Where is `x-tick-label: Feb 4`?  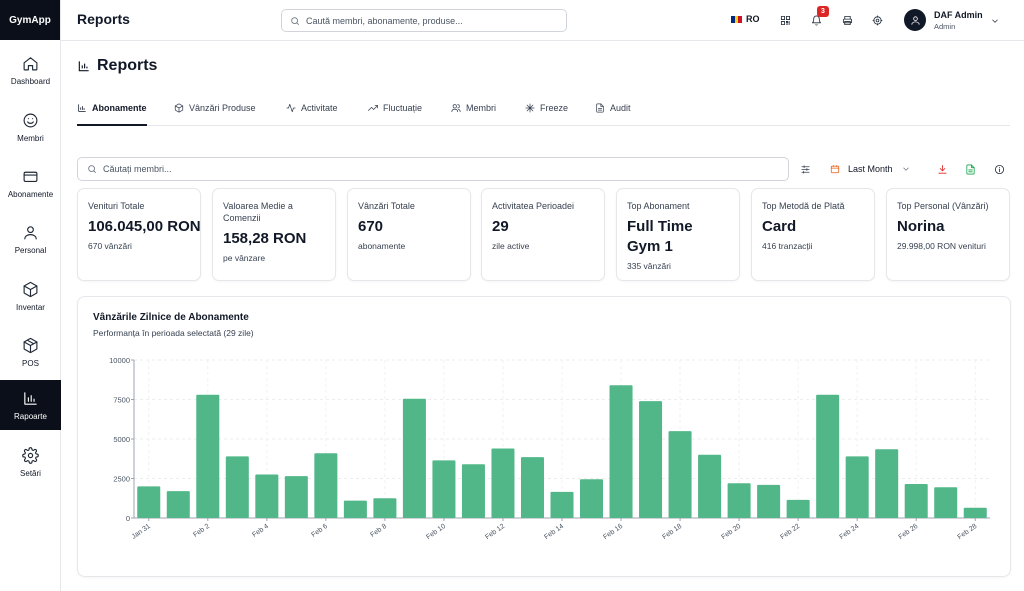
x-tick-label: Feb 4 is located at coordinates (260, 531).